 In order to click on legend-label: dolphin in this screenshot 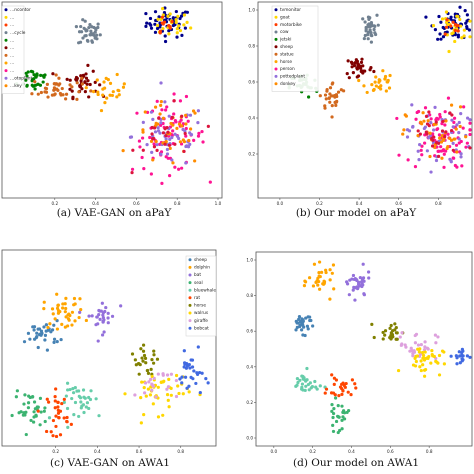, I will do `click(202, 268)`.